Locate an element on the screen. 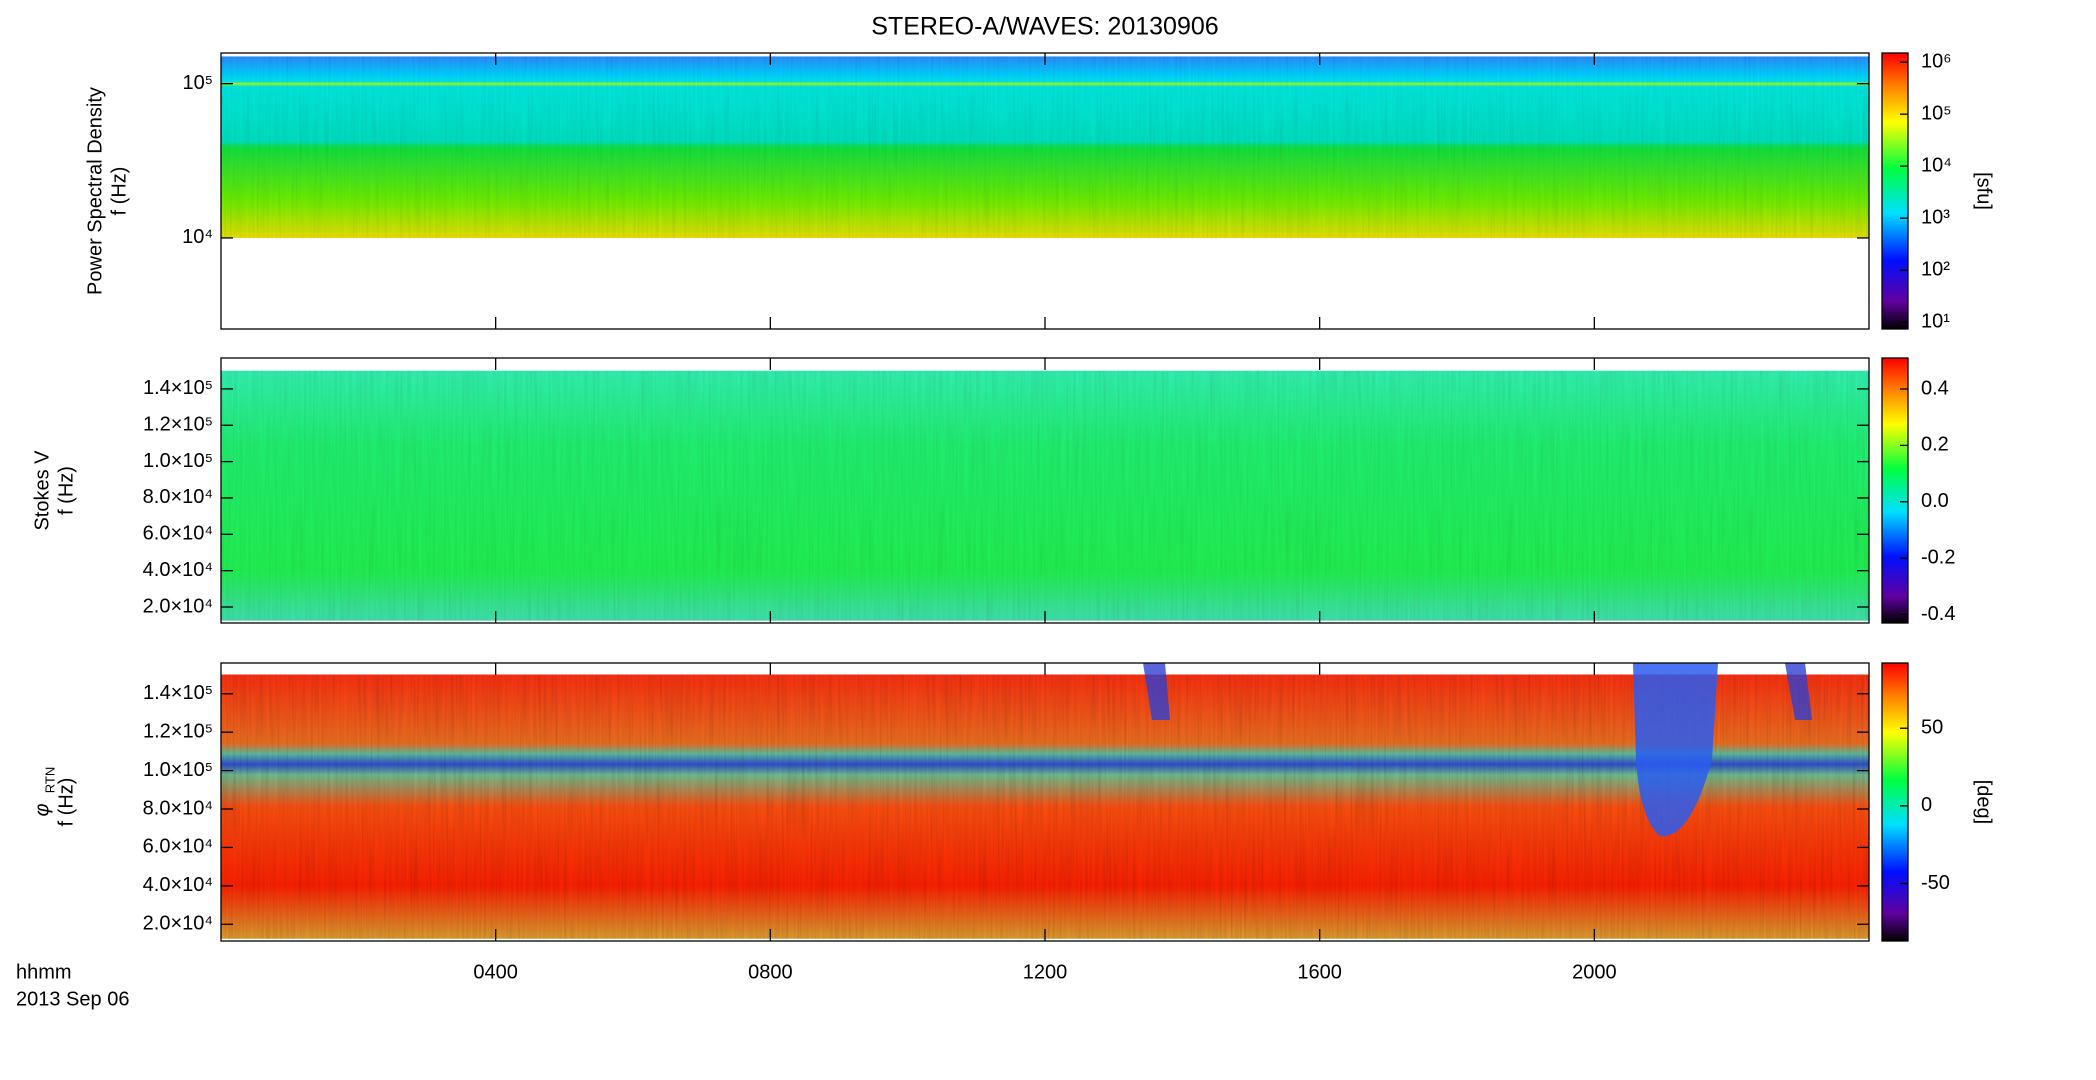  colorbar-tick-label: 0.0 is located at coordinates (1935, 501).